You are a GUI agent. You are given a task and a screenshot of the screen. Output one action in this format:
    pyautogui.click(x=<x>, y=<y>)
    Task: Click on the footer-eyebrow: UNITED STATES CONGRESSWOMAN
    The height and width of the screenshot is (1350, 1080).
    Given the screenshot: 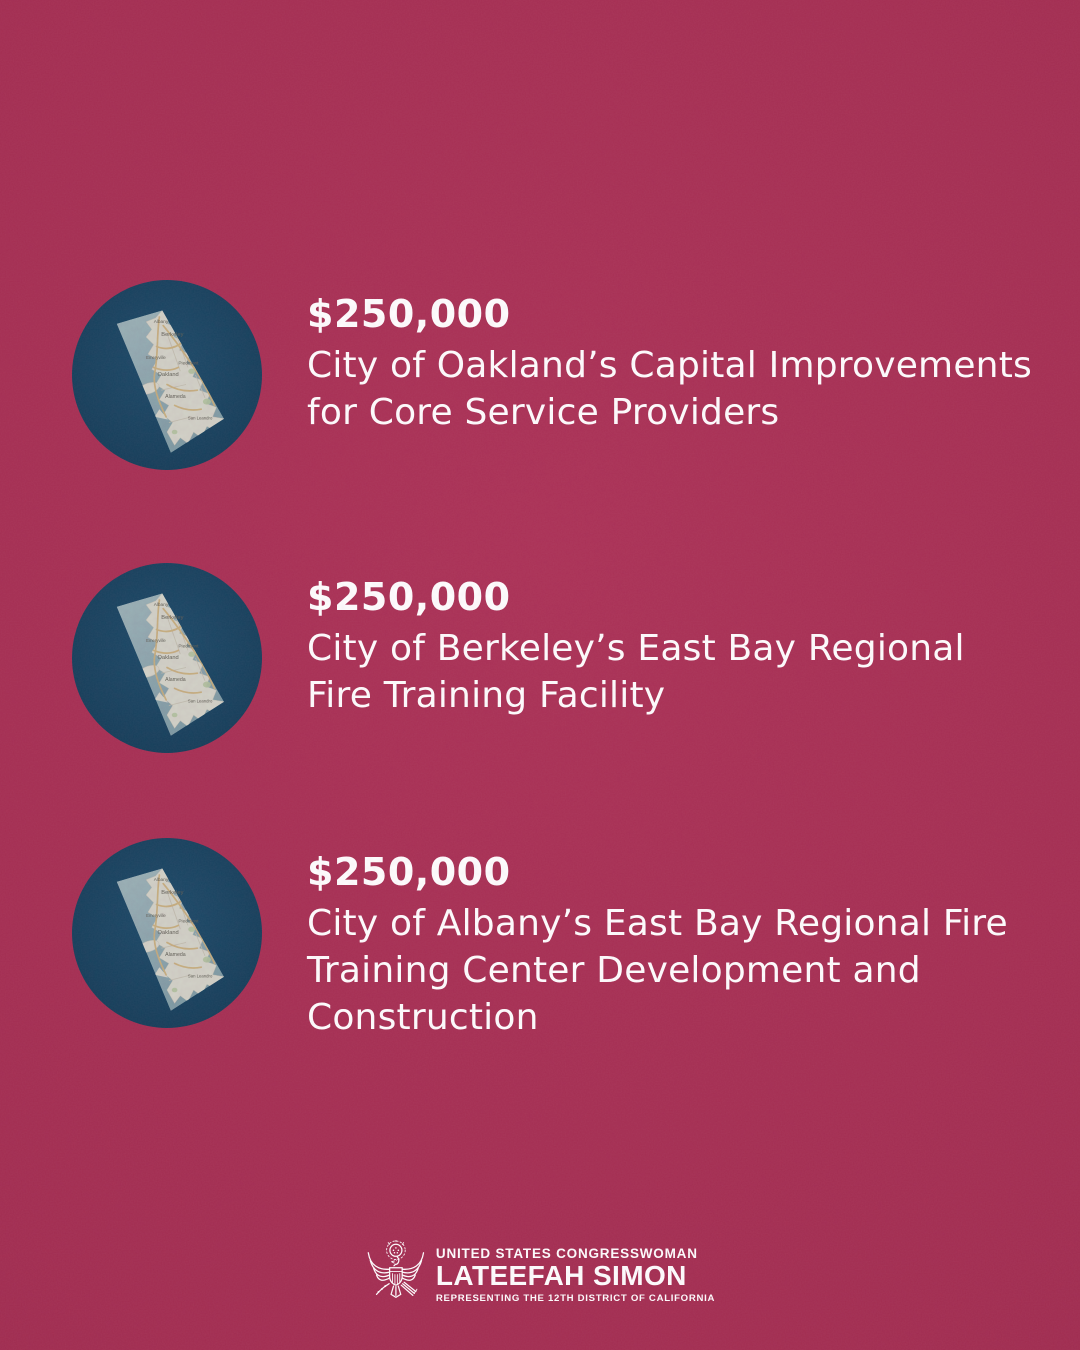 What is the action you would take?
    pyautogui.click(x=566, y=1254)
    